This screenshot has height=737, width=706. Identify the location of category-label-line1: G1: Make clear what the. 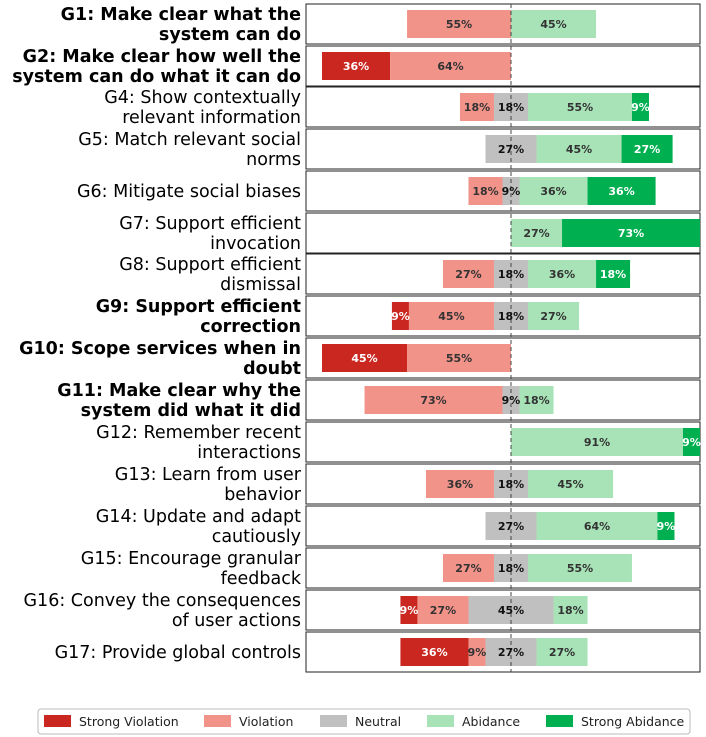
(181, 15).